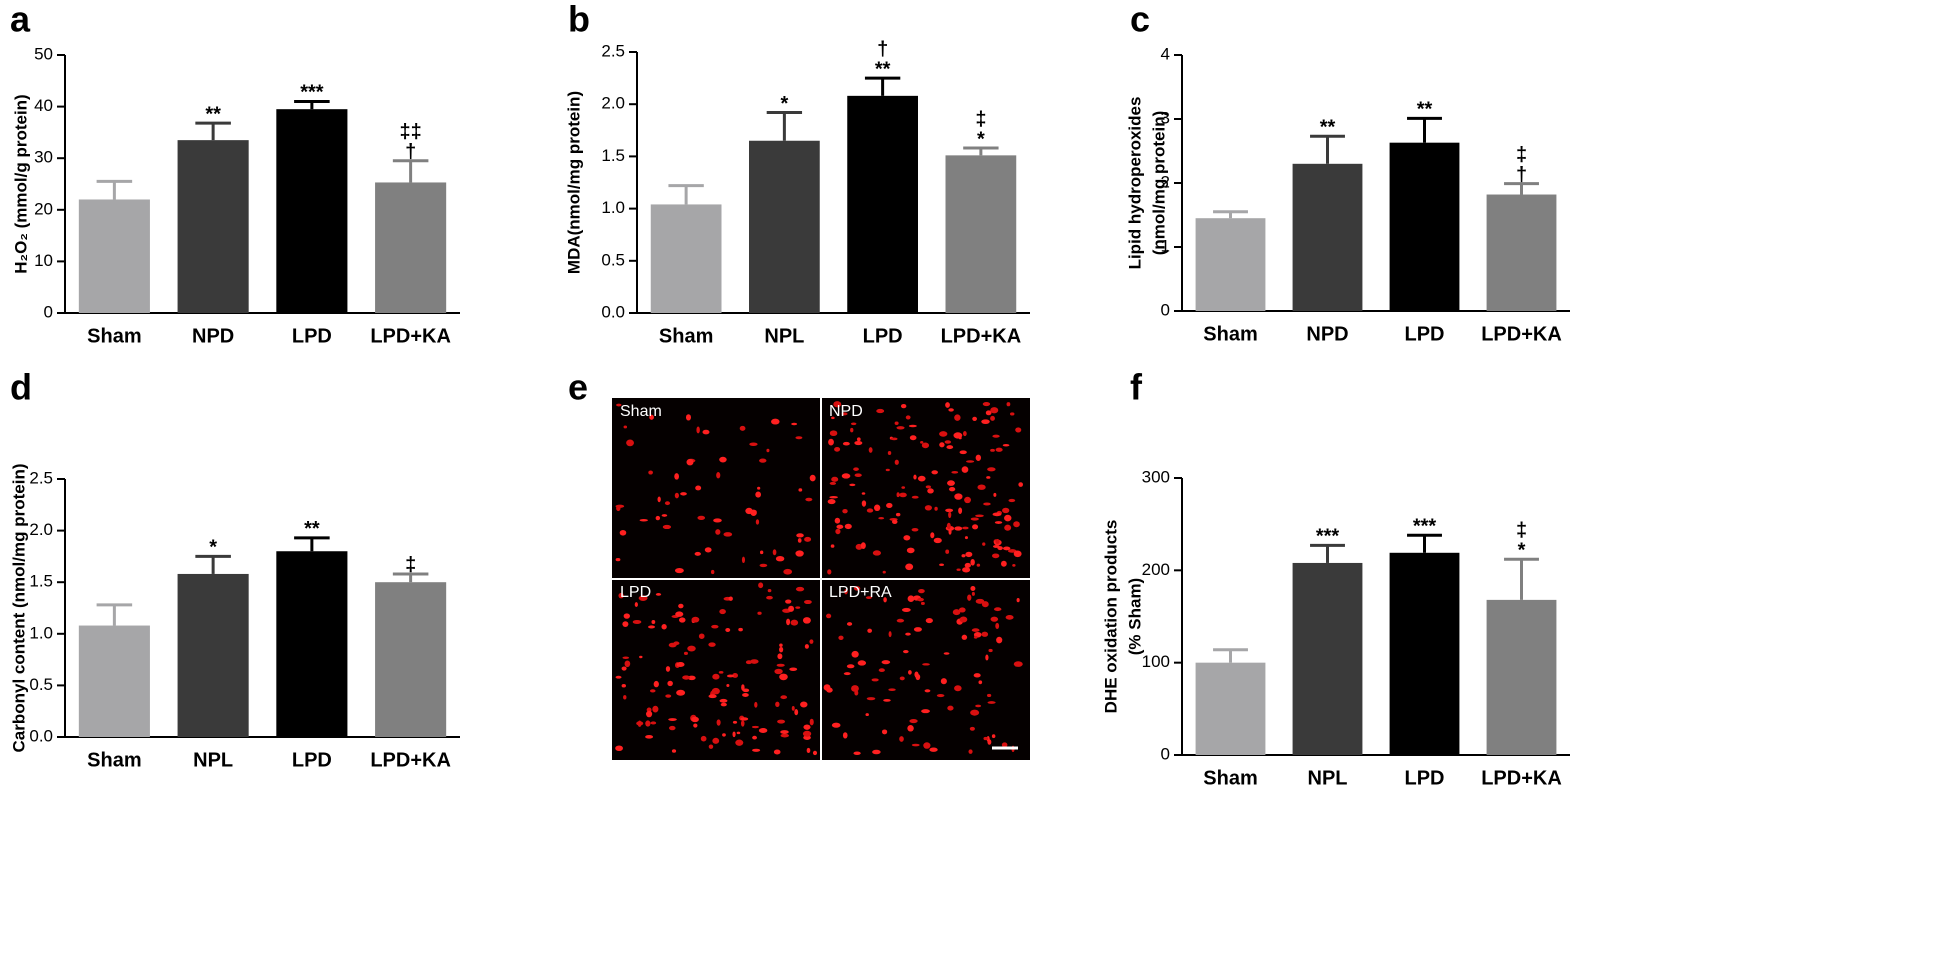 The image size is (1946, 954). I want to click on significance-marker: ***, so click(312, 93).